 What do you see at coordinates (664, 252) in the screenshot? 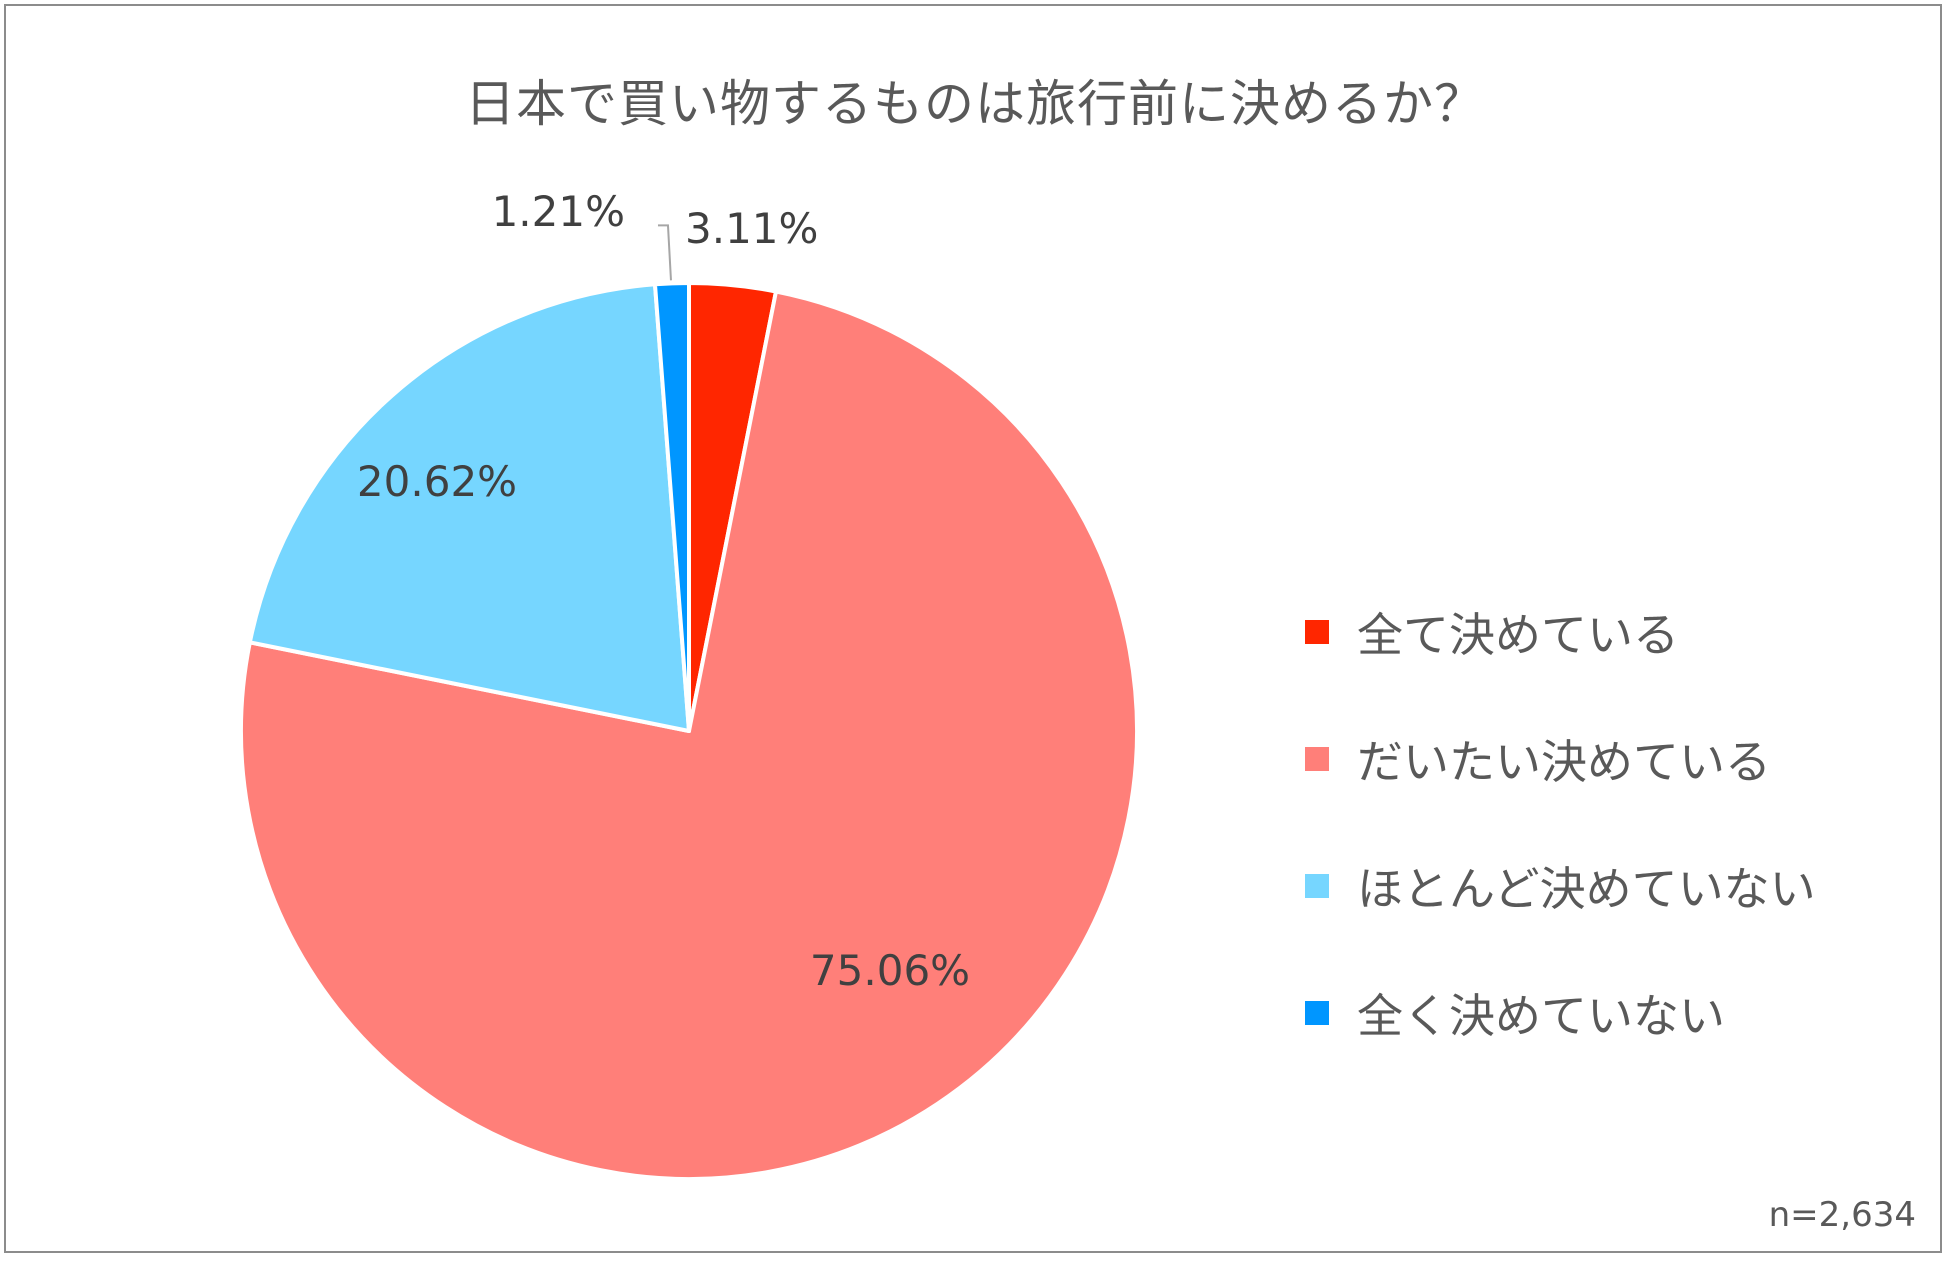
I see `leader-line` at bounding box center [664, 252].